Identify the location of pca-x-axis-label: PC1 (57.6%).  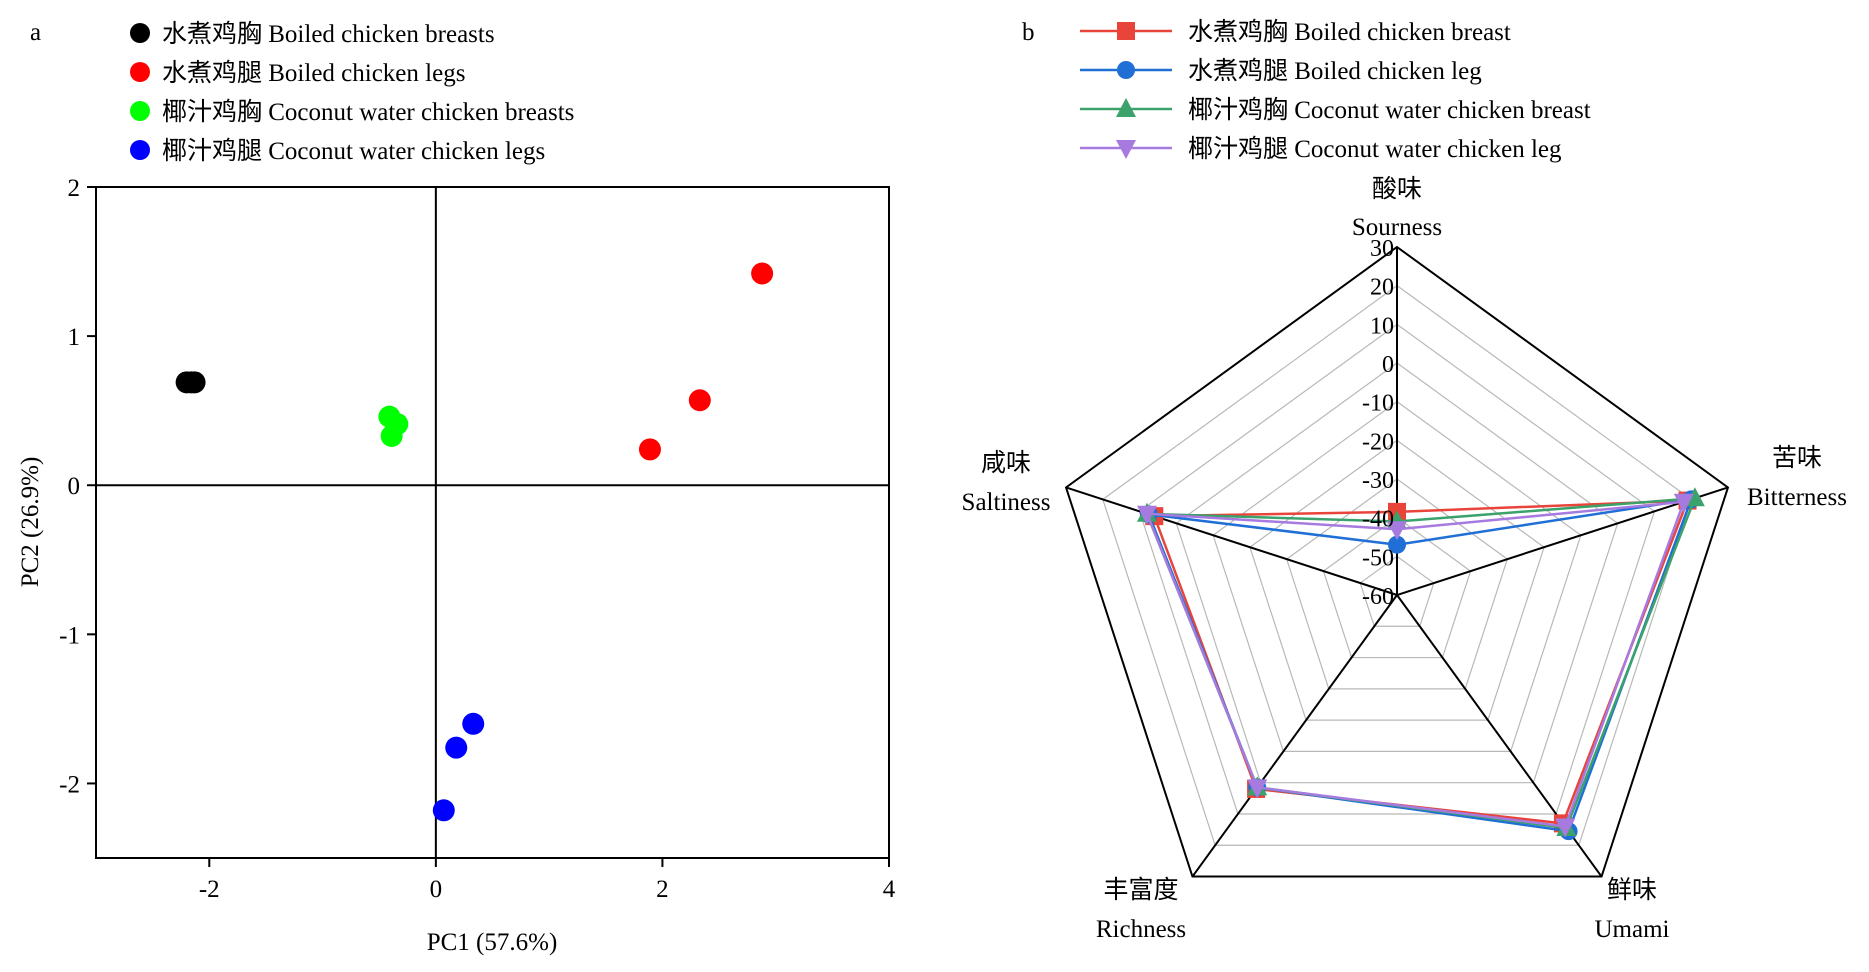
(492, 942).